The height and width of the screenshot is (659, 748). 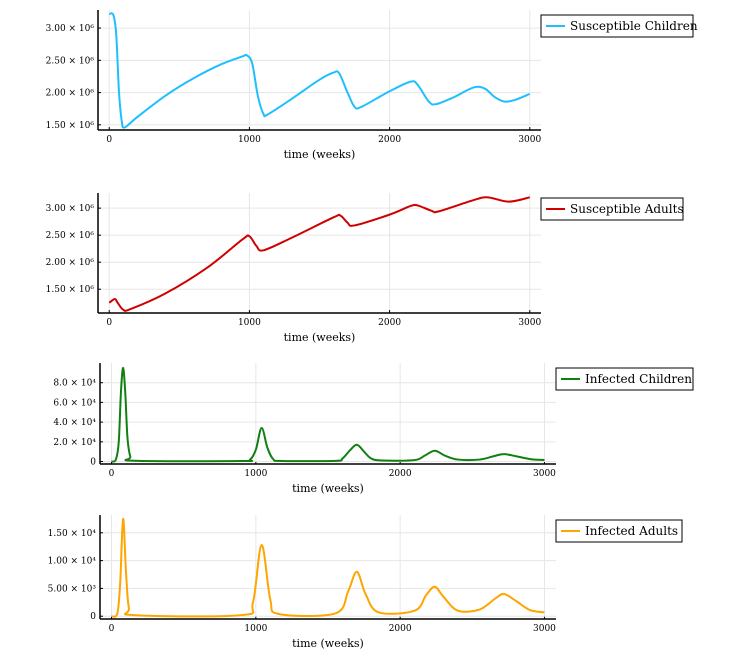 I want to click on legend: Infected Children, so click(x=624, y=379).